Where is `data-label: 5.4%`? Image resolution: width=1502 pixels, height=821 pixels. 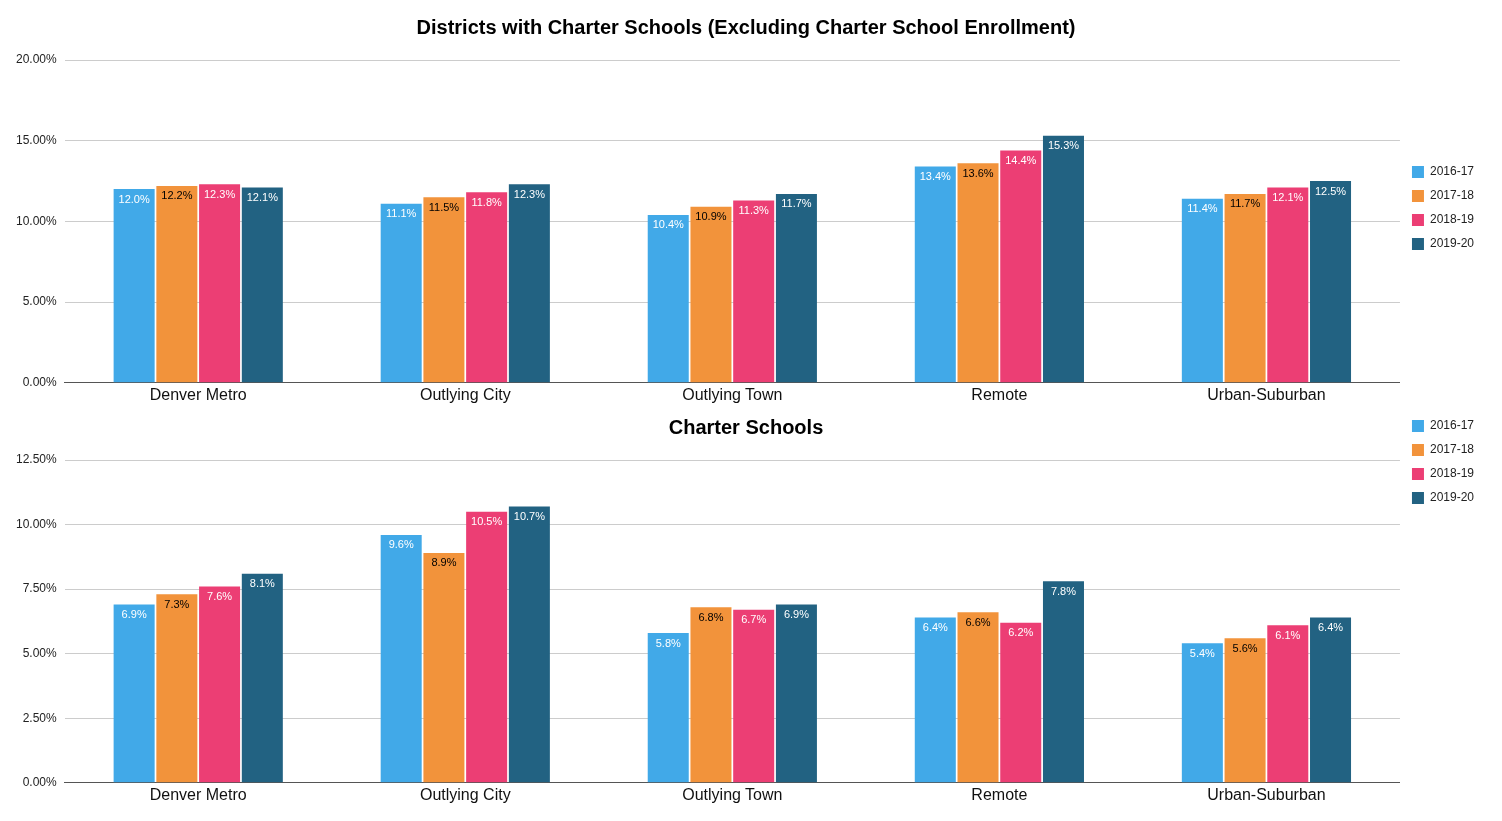
data-label: 5.4% is located at coordinates (1202, 652).